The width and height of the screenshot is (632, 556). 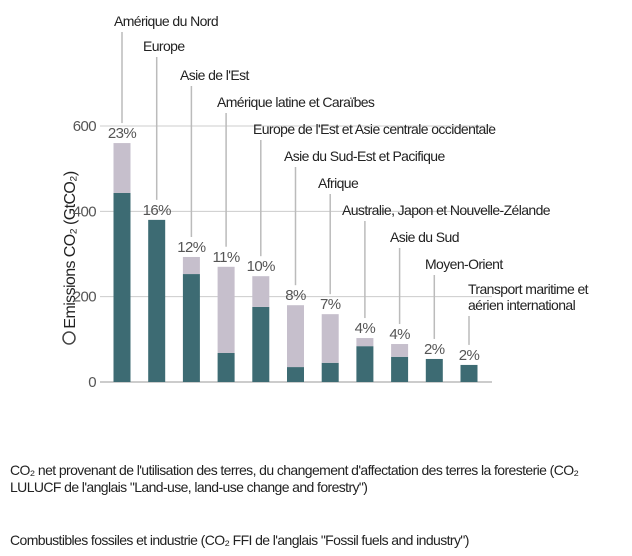 I want to click on y-tick-label: 0, so click(x=92, y=382).